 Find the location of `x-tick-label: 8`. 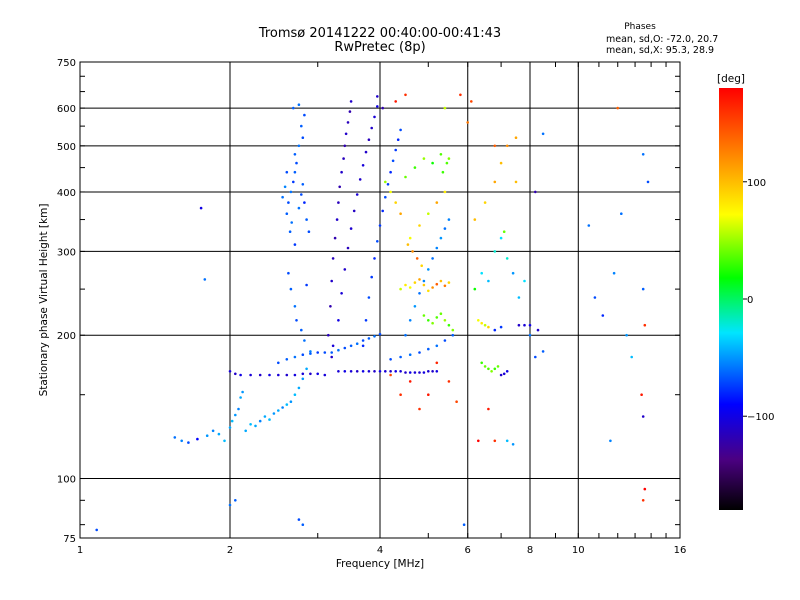

x-tick-label: 8 is located at coordinates (530, 550).